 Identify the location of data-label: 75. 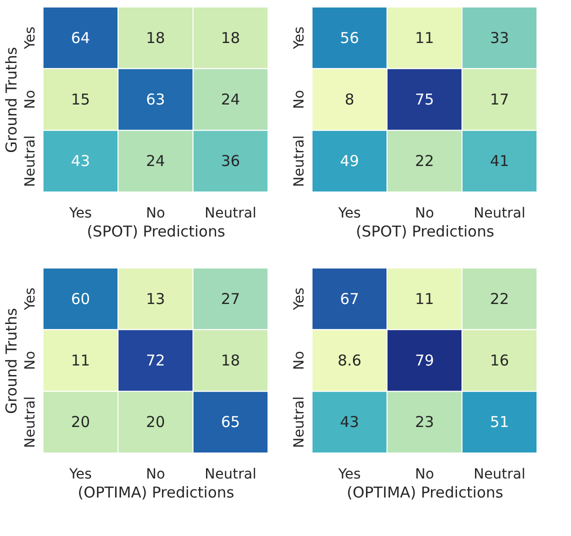
(424, 99).